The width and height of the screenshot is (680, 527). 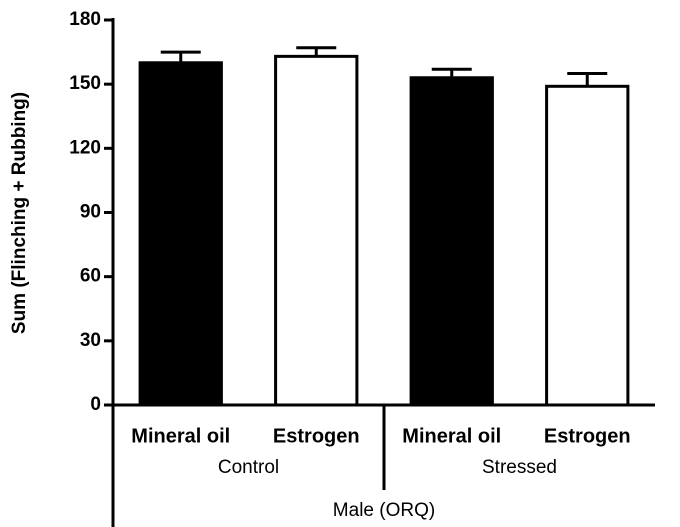 I want to click on y-tick-label: 0, so click(x=95, y=404).